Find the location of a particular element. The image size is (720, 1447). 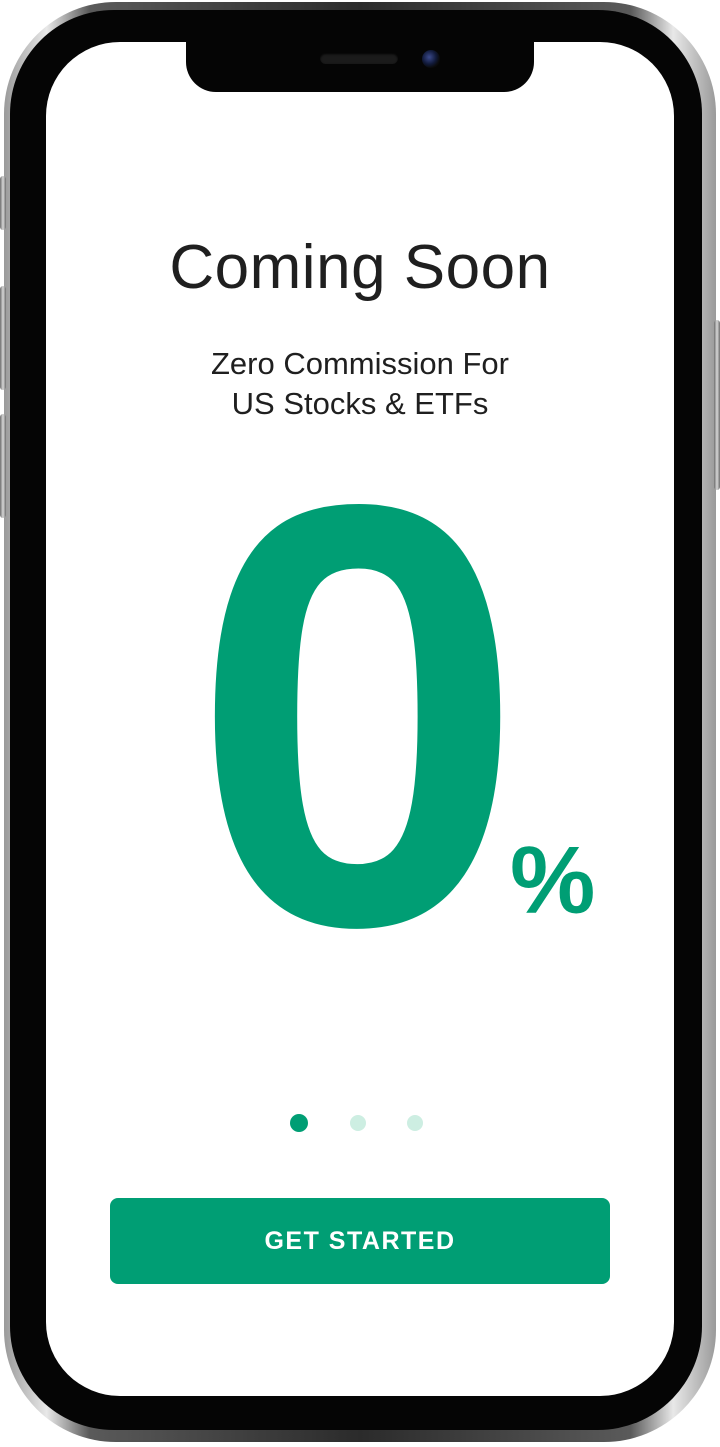

phone-notch is located at coordinates (360, 67).